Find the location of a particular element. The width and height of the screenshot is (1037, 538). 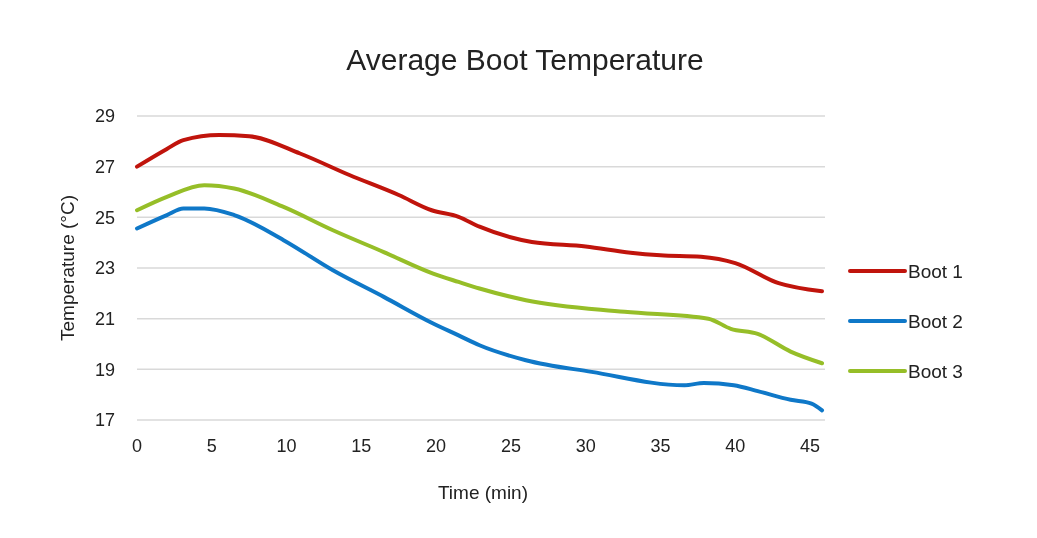

y-tick-label: 29 is located at coordinates (104, 116).